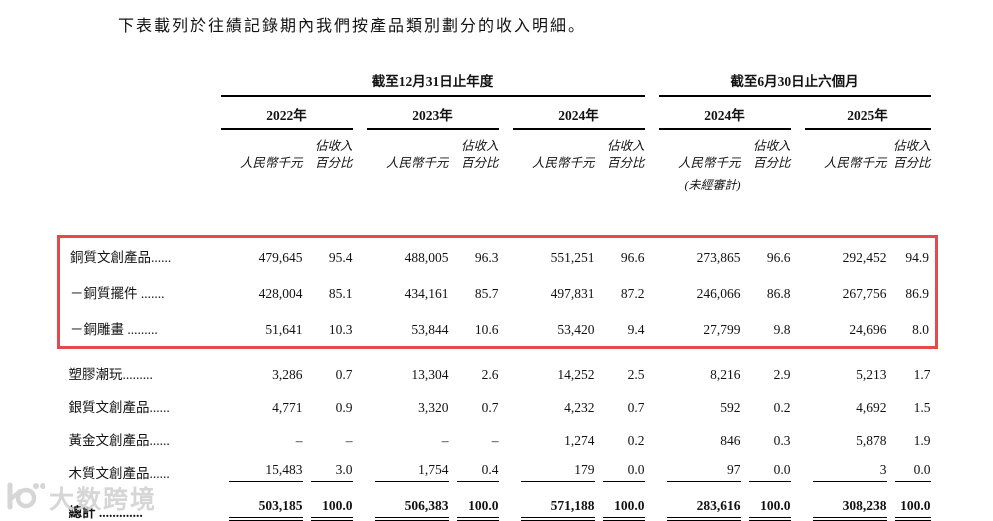 Image resolution: width=993 pixels, height=521 pixels. What do you see at coordinates (255, 373) in the screenshot?
I see `amount-cell: 3,286` at bounding box center [255, 373].